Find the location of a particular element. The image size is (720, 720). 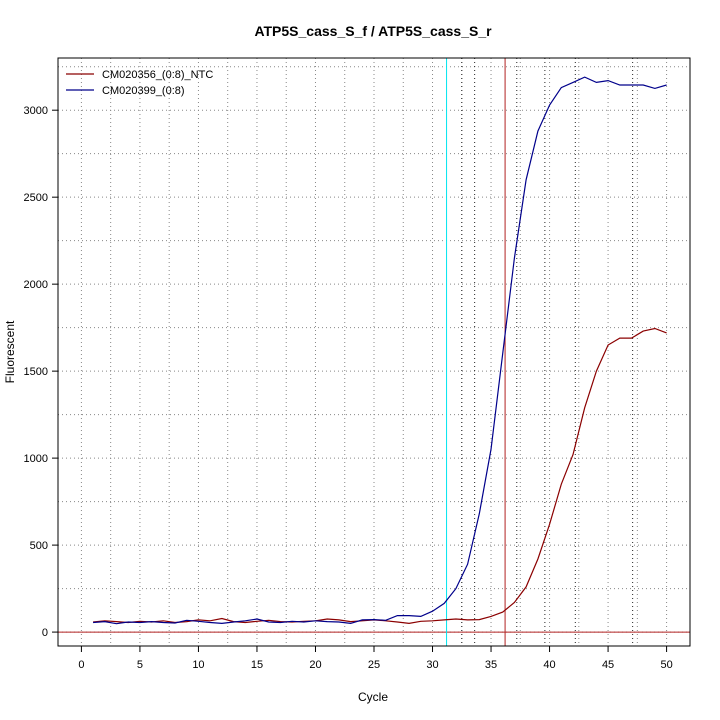

x-tick-label: 40 is located at coordinates (549, 665).